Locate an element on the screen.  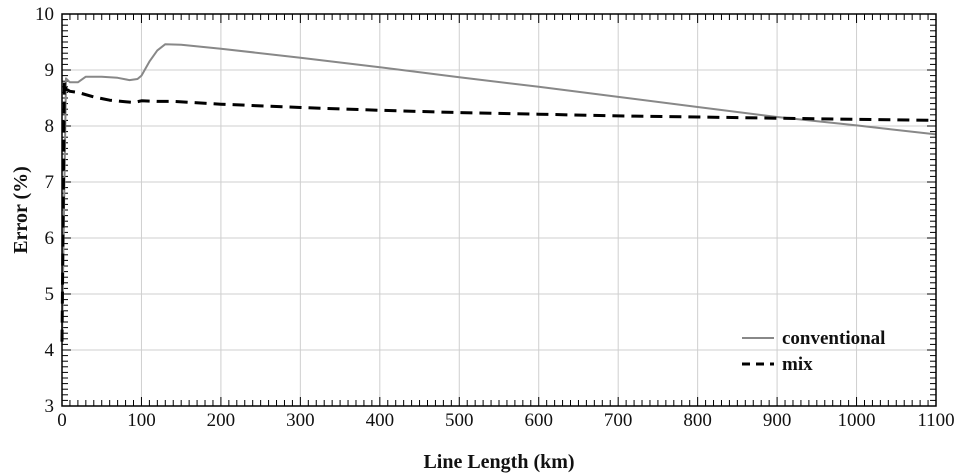
x-tick-label: 1000 is located at coordinates (857, 420).